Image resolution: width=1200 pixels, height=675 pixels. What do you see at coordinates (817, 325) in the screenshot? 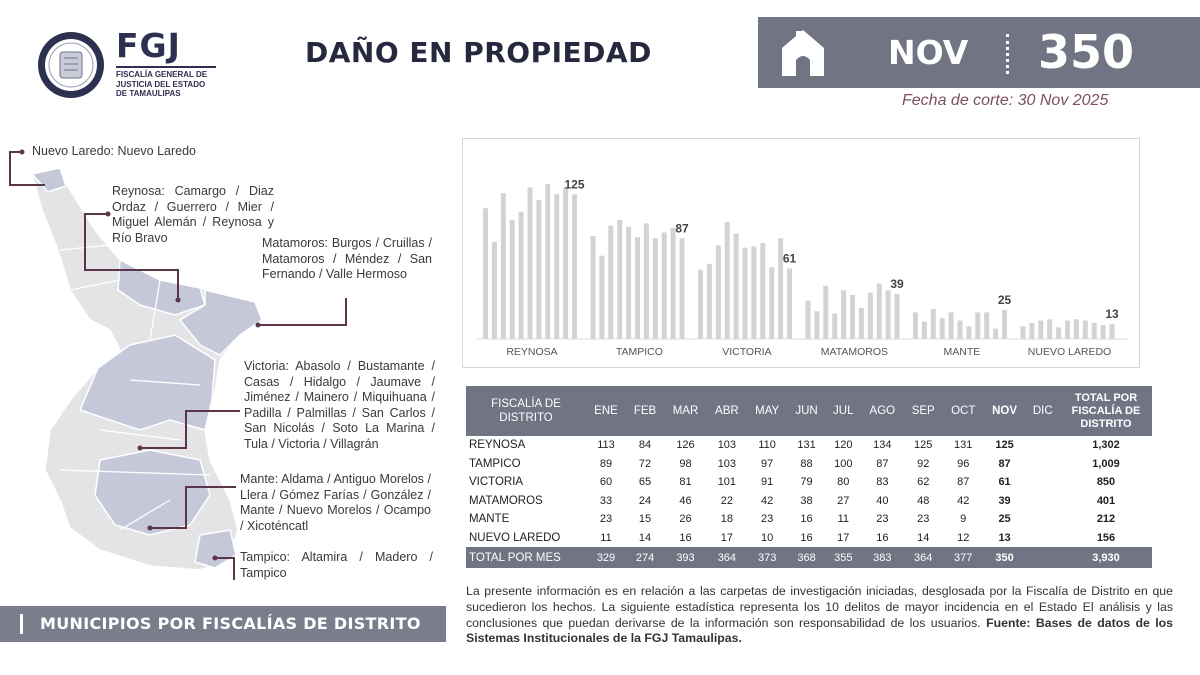
I see `bar-matamoros-feb` at bounding box center [817, 325].